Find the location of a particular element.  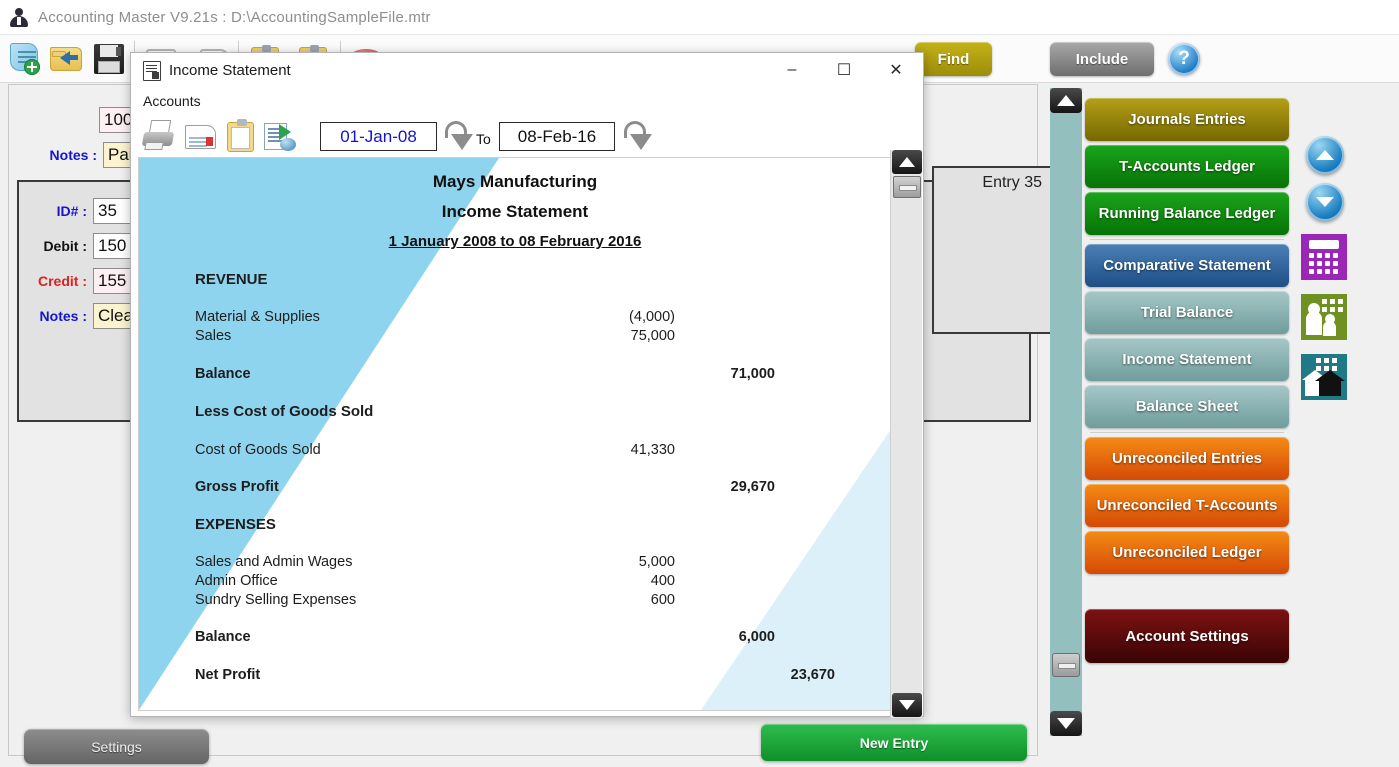

line-label: Sundry Selling Expenses is located at coordinates (276, 600).